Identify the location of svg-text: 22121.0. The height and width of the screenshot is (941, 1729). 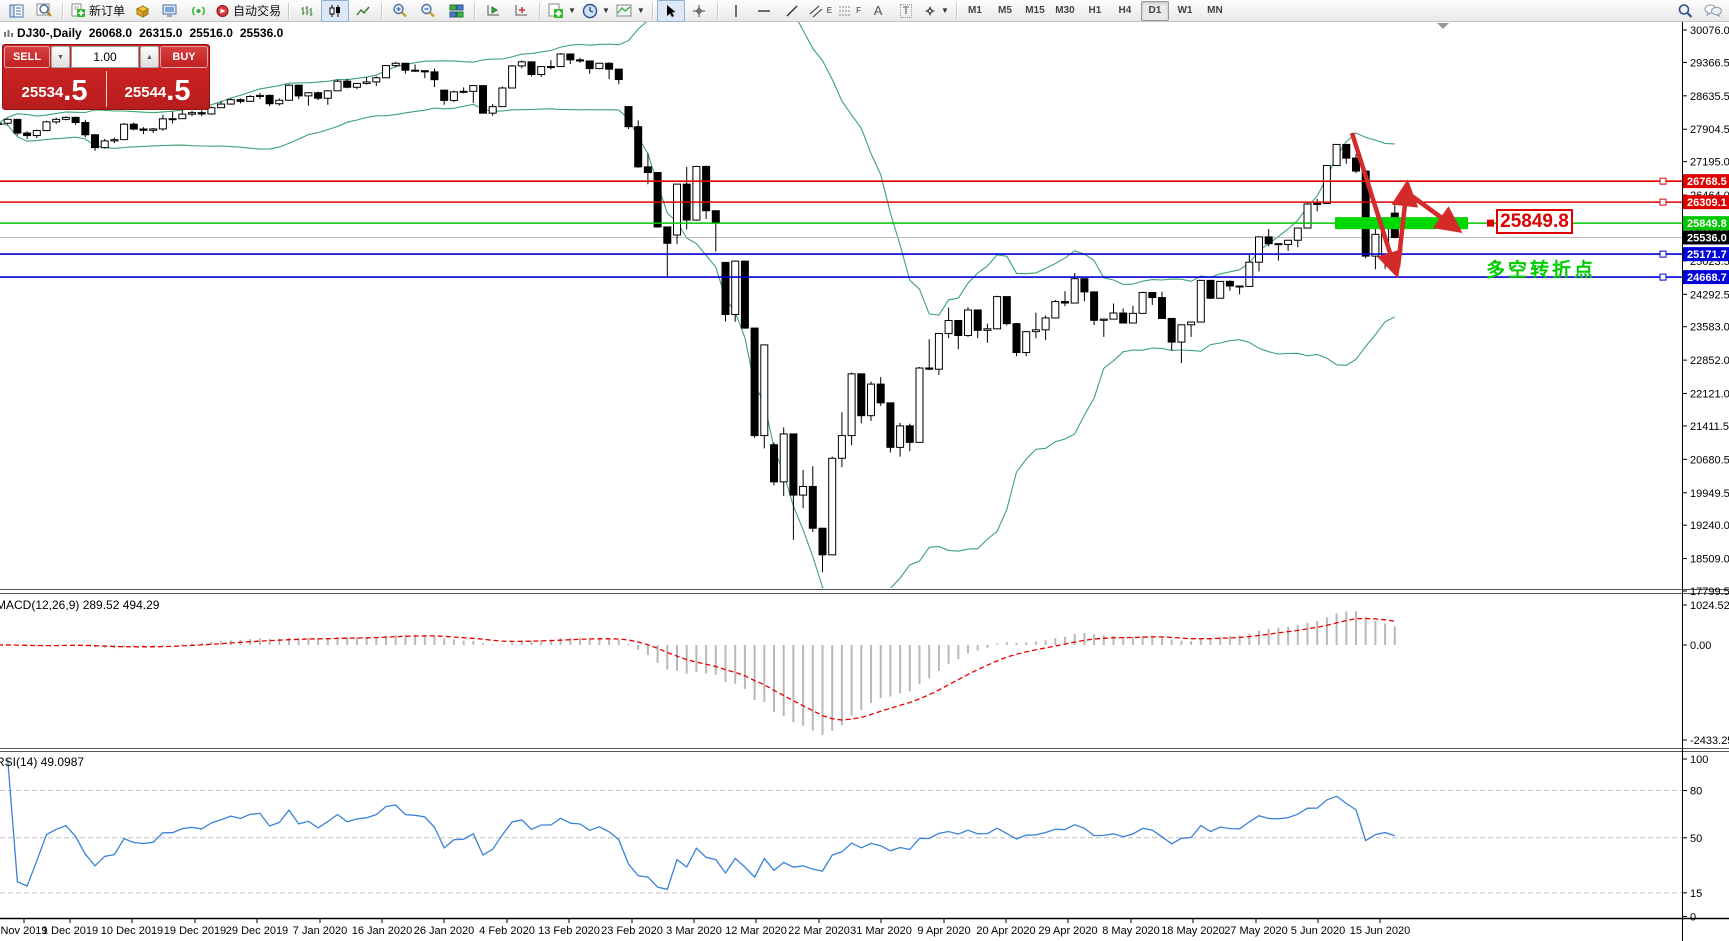
(1709, 395).